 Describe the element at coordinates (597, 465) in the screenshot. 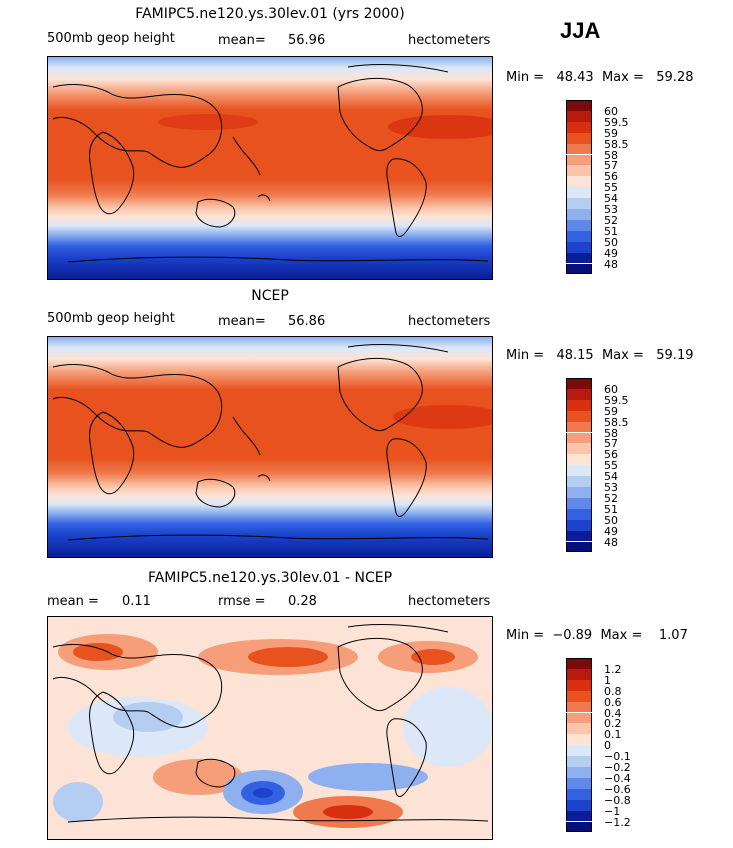

I see `panel-2-colorbar: 60 59.5 59 58.5 58 57 56 55 54 53 52 51 50 49 48` at that location.